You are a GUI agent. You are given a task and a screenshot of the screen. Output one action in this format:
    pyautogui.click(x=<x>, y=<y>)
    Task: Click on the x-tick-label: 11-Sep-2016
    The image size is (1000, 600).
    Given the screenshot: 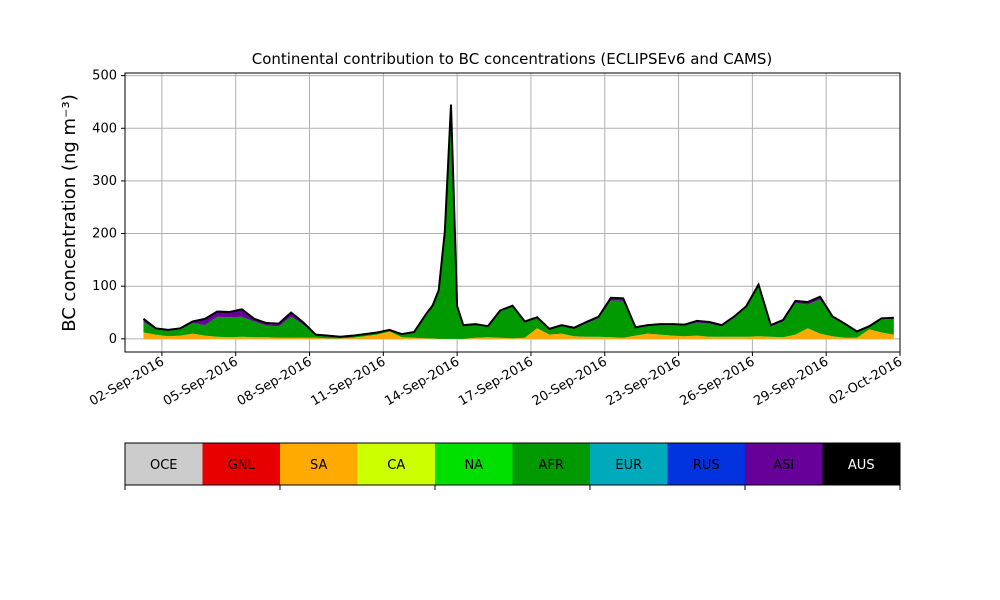 What is the action you would take?
    pyautogui.click(x=349, y=381)
    